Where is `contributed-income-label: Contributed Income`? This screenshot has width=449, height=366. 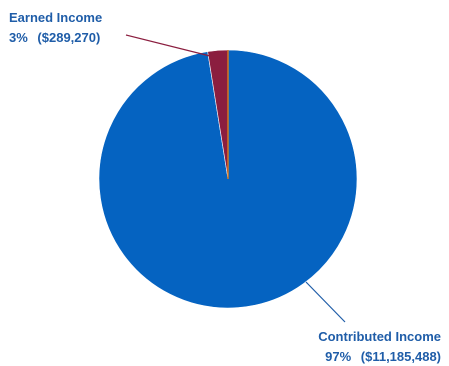
contributed-income-label: Contributed Income is located at coordinates (379, 336).